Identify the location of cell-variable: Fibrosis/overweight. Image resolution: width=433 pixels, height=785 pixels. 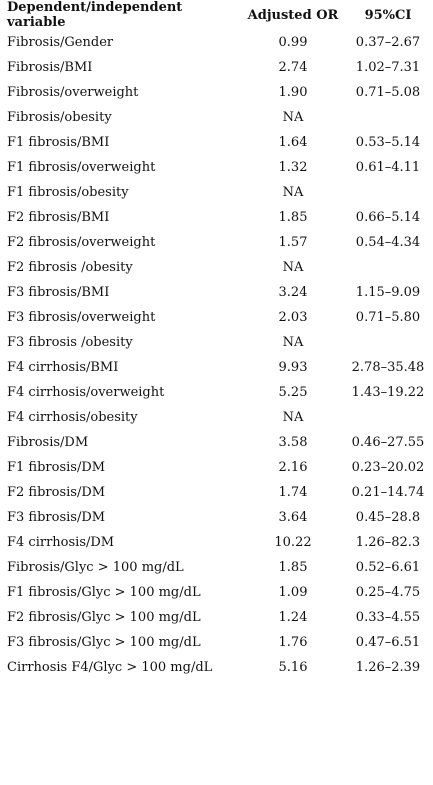
(73, 92).